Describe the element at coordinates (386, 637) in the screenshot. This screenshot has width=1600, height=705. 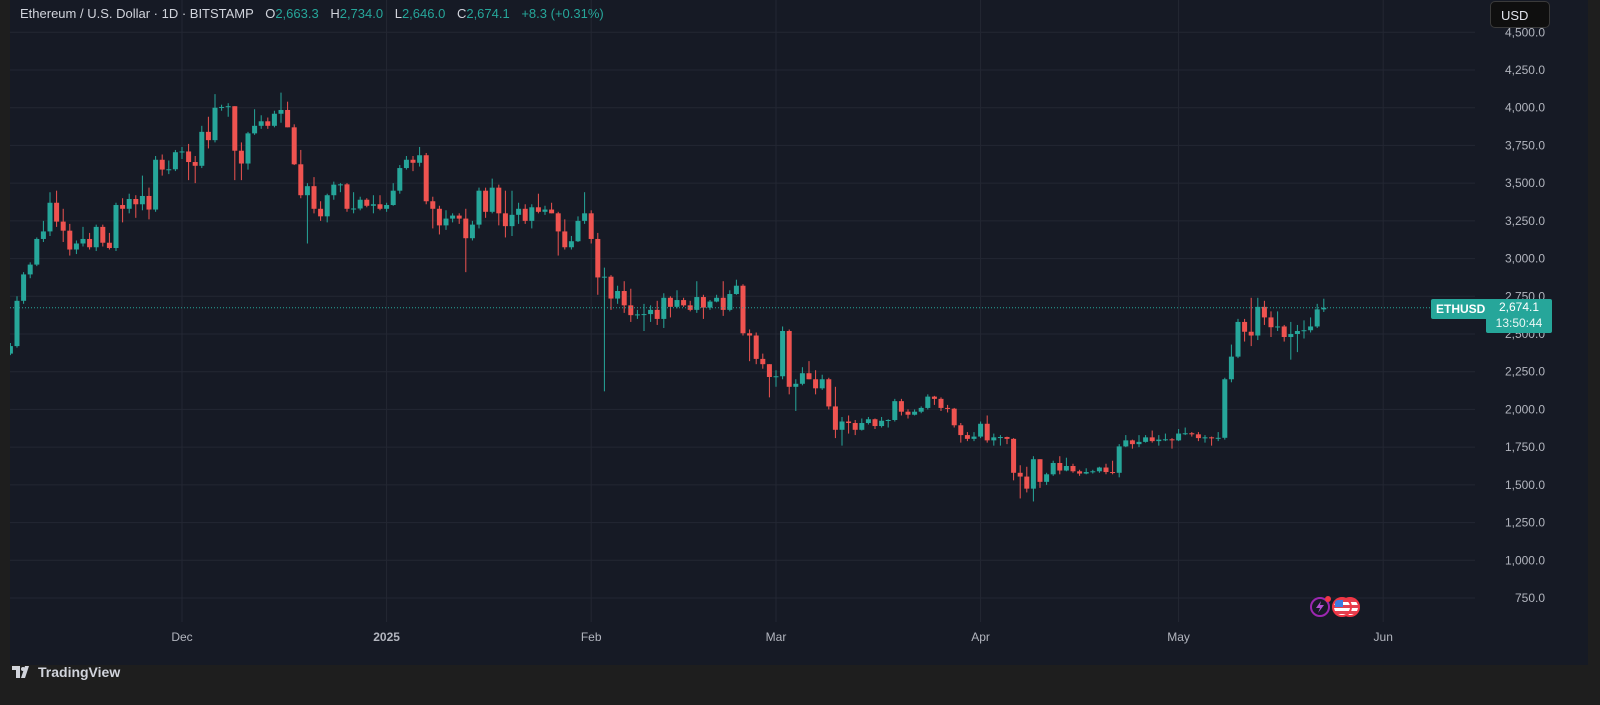
I see `time-axis-label: 2025` at that location.